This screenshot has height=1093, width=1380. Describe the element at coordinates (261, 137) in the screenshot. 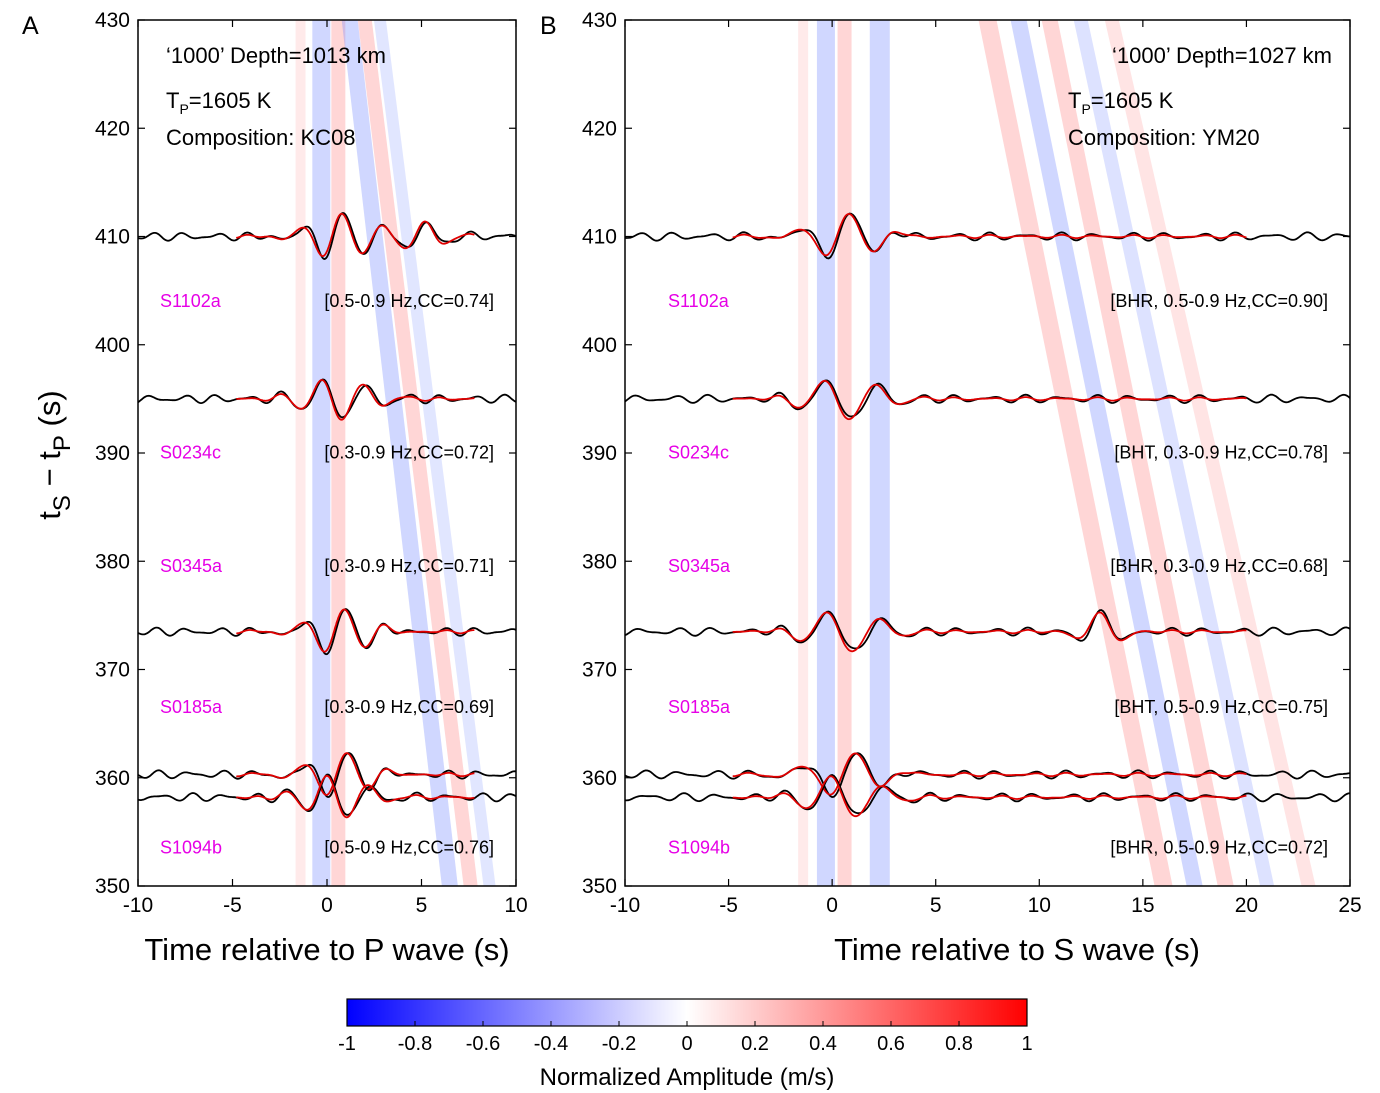

I see `panel-a-annotation-composition: Composition: KC08` at that location.